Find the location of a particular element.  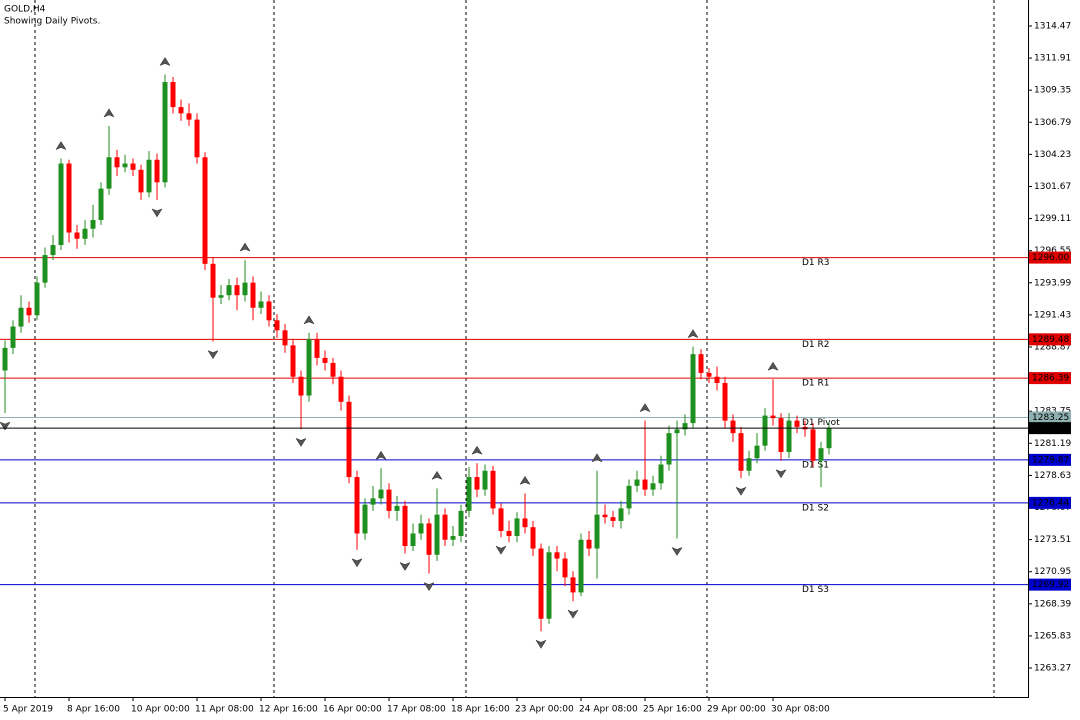

pivot-price-label: 1279.87 is located at coordinates (1050, 460).